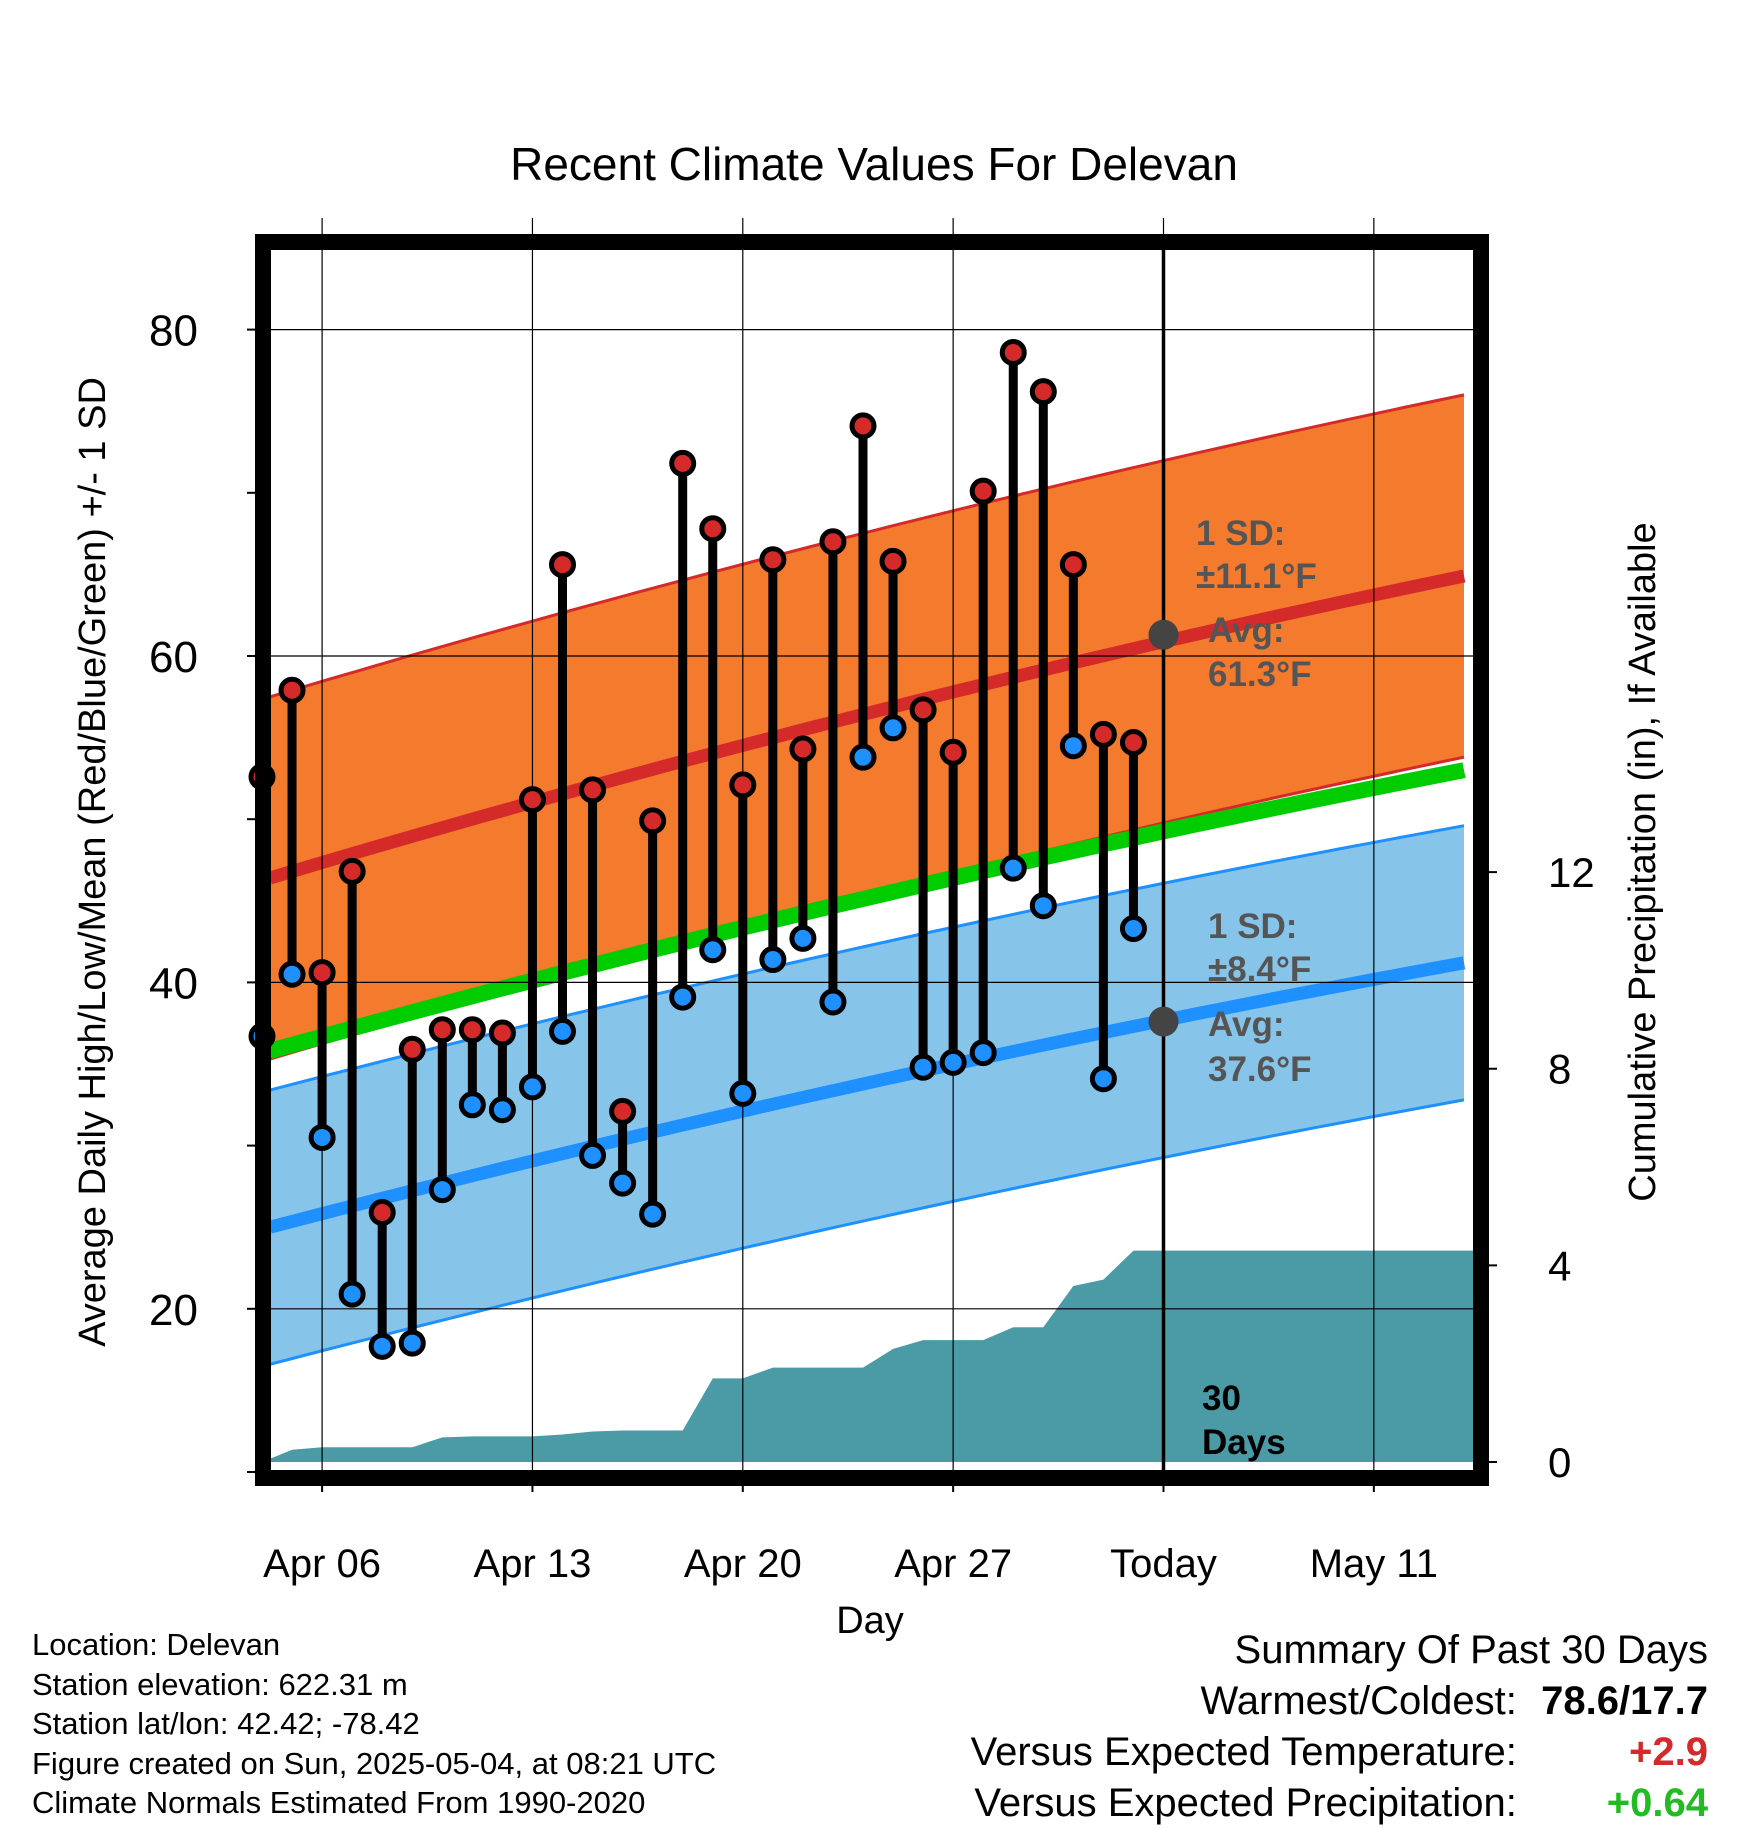 Image resolution: width=1748 pixels, height=1829 pixels. I want to click on y2-tick-label: 8, so click(1559, 1069).